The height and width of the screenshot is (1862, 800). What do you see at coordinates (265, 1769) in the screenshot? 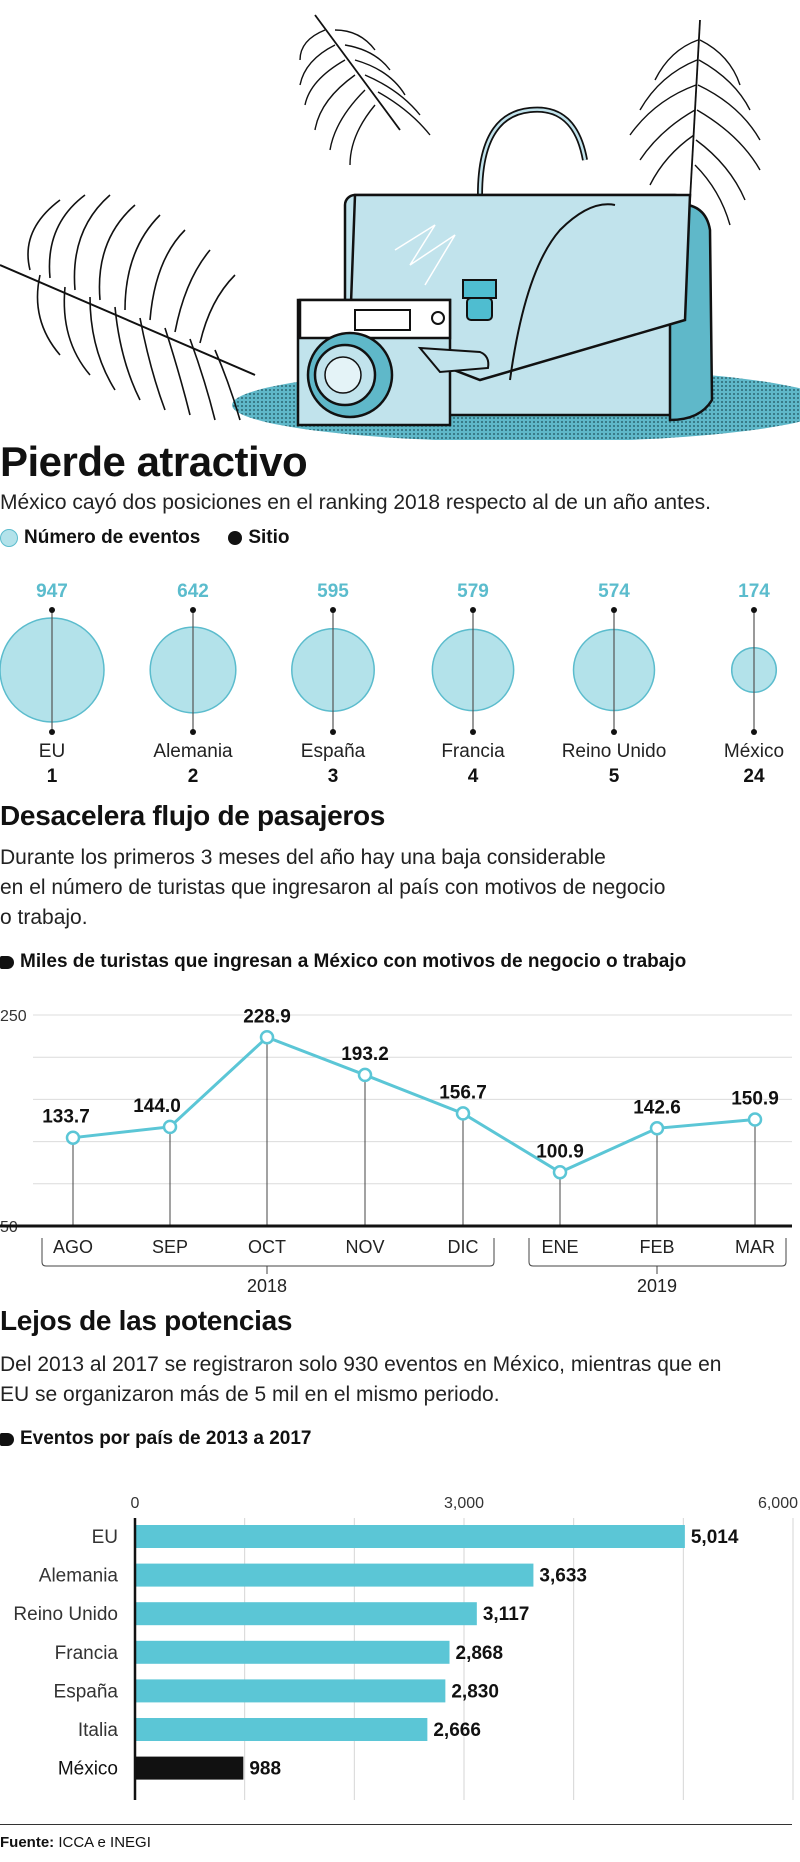
I see `bar-value-label: 988` at bounding box center [265, 1769].